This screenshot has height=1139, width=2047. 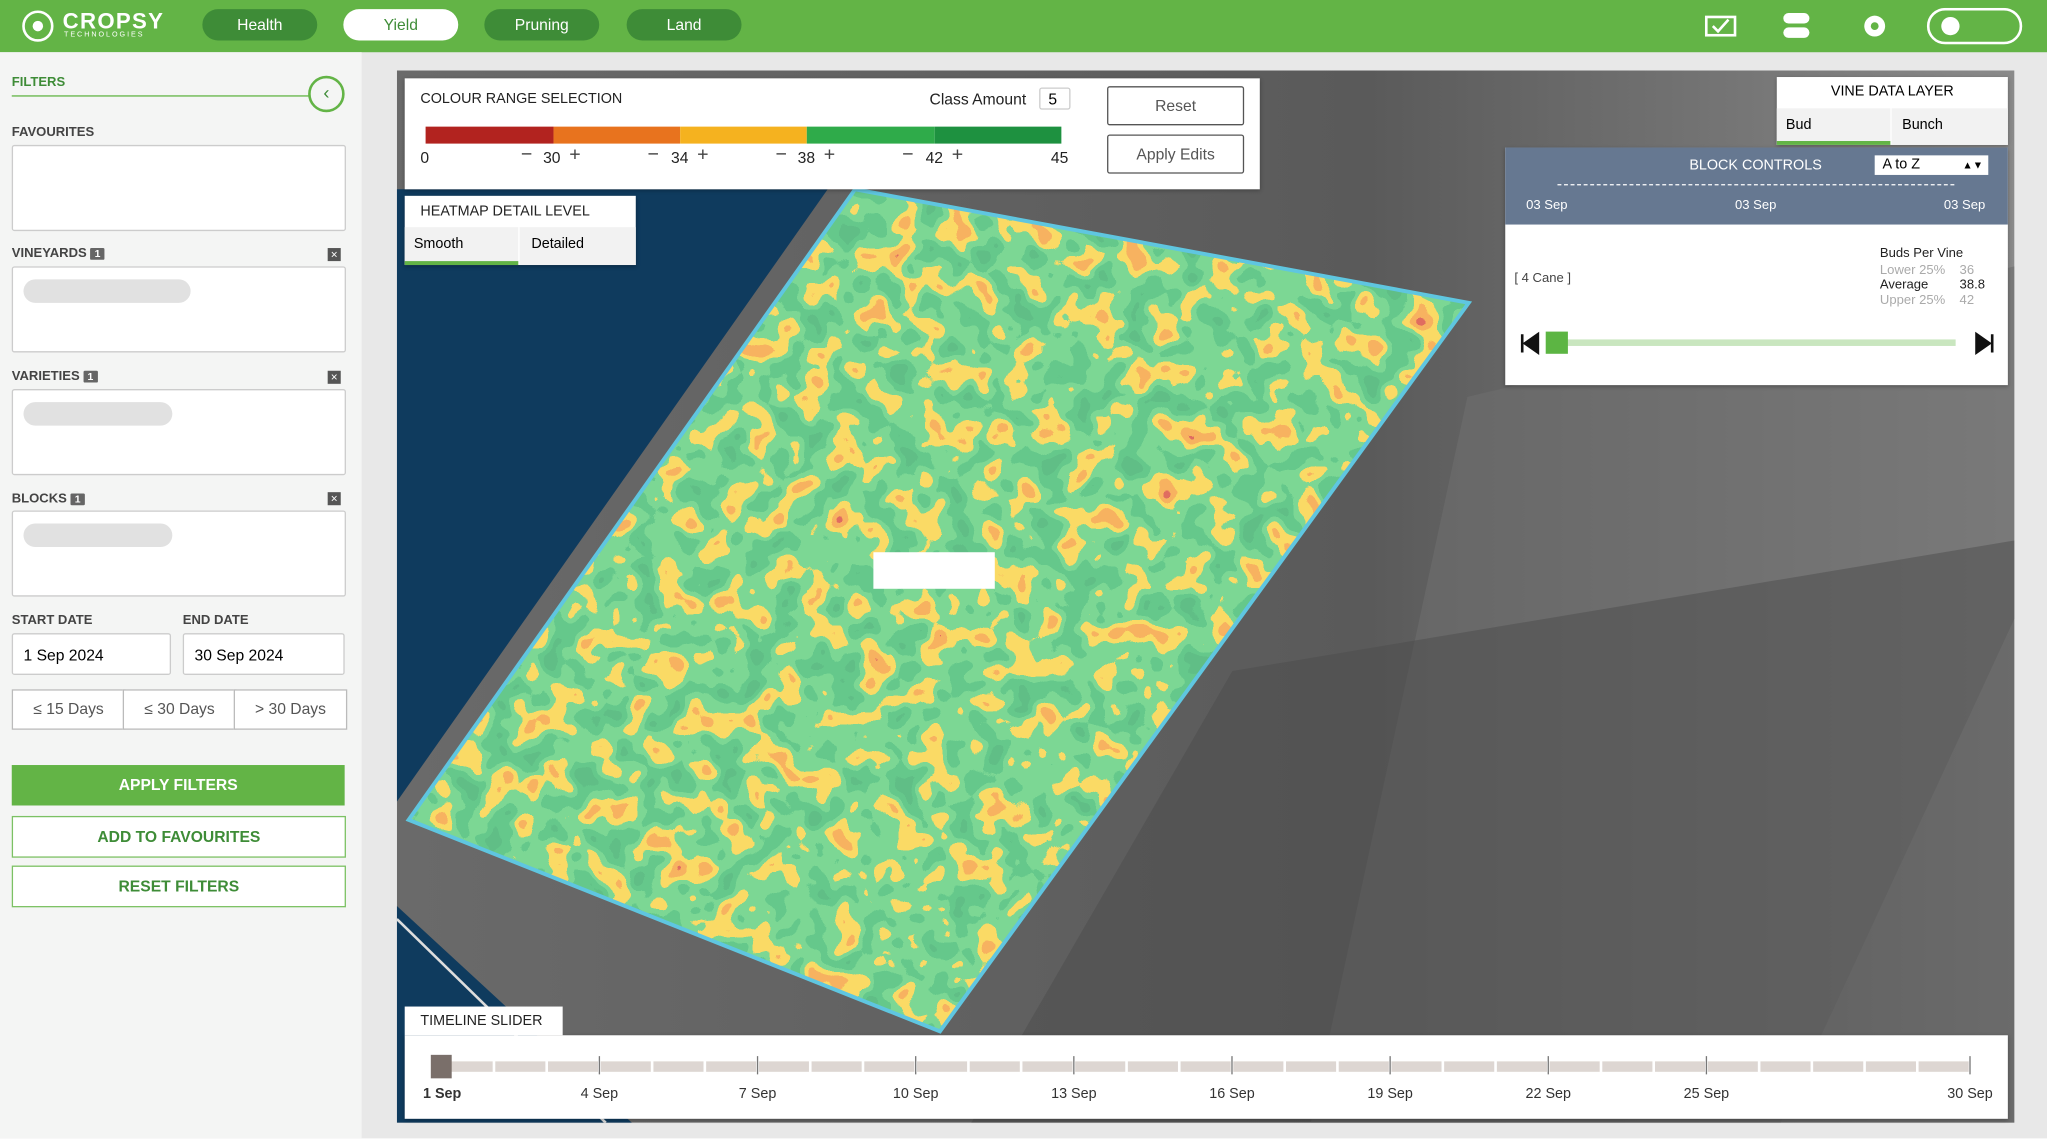 What do you see at coordinates (1922, 125) in the screenshot?
I see `tab-text: Bunch` at bounding box center [1922, 125].